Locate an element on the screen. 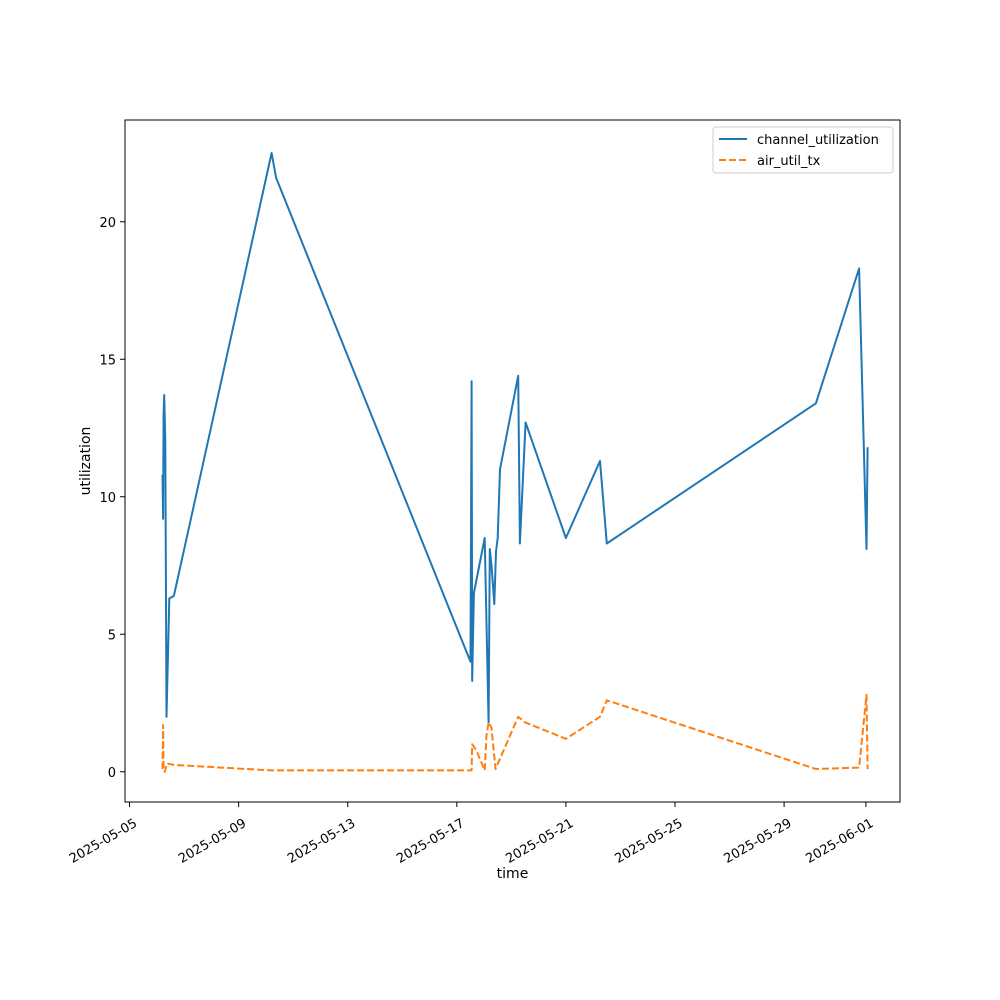 This screenshot has height=1000, width=1000. y-axis-label: utilization is located at coordinates (86, 461).